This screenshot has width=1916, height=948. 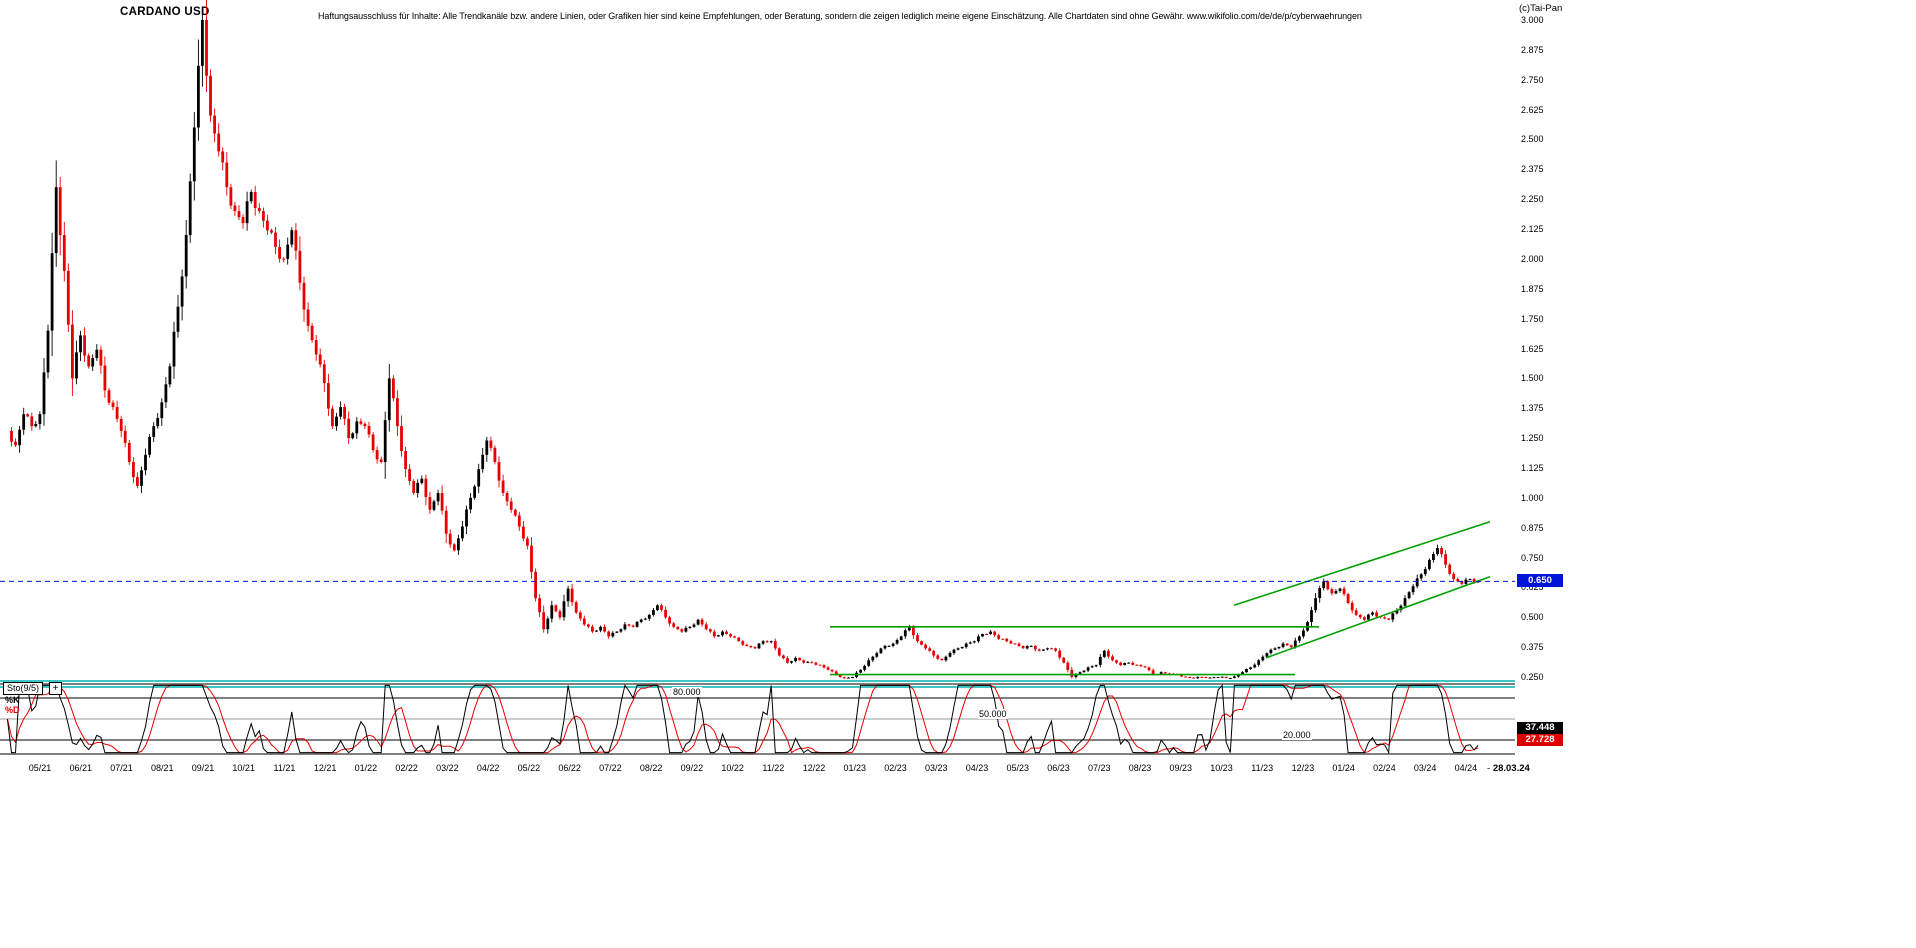 What do you see at coordinates (936, 768) in the screenshot?
I see `time-tick-label: 03/23` at bounding box center [936, 768].